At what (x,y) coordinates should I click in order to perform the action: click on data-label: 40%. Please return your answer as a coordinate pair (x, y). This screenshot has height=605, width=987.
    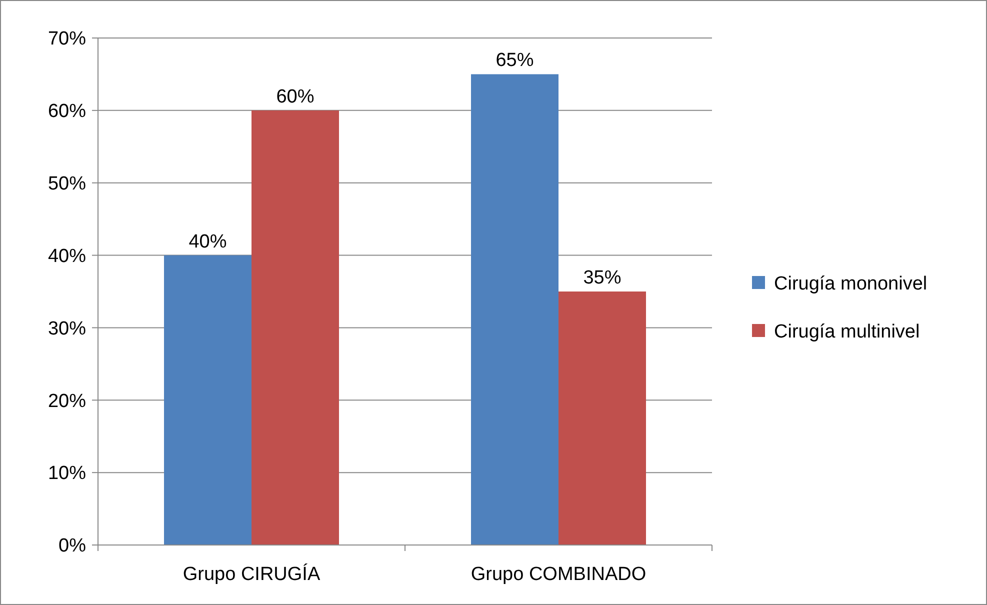
    Looking at the image, I should click on (207, 241).